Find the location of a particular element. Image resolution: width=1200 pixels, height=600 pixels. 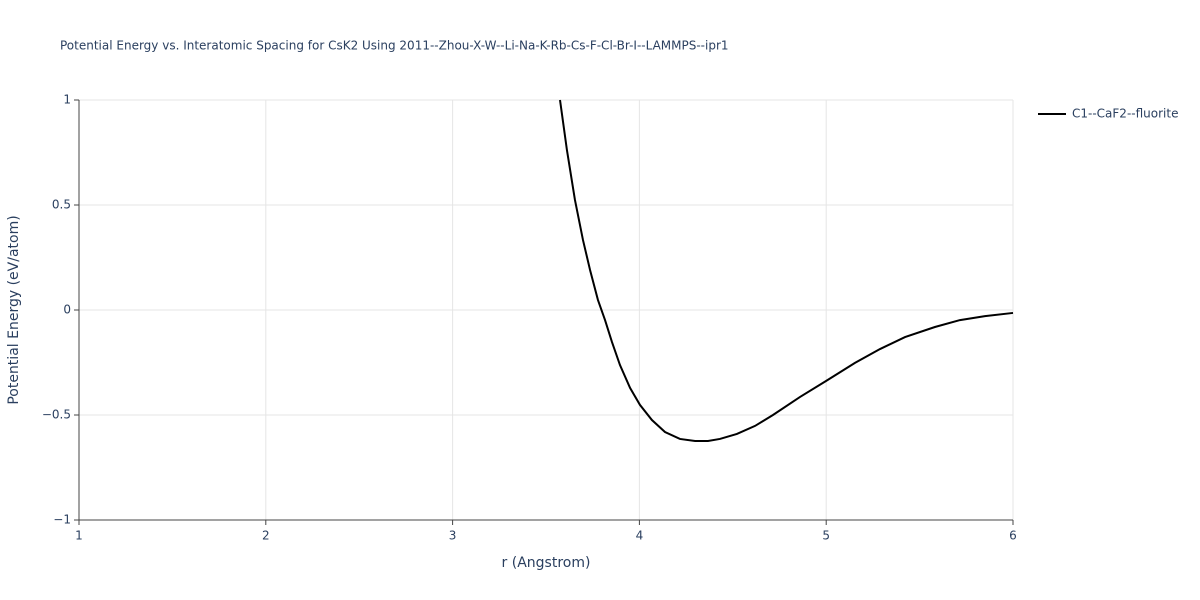

x-tick-label: 1 is located at coordinates (79, 536).